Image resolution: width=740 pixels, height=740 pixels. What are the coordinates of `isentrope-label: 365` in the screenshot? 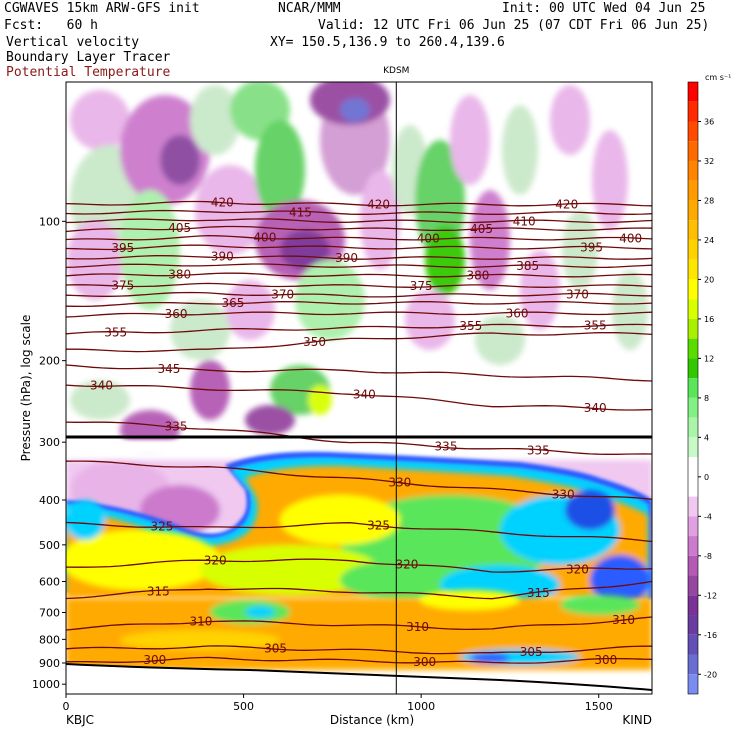 It's located at (232, 303).